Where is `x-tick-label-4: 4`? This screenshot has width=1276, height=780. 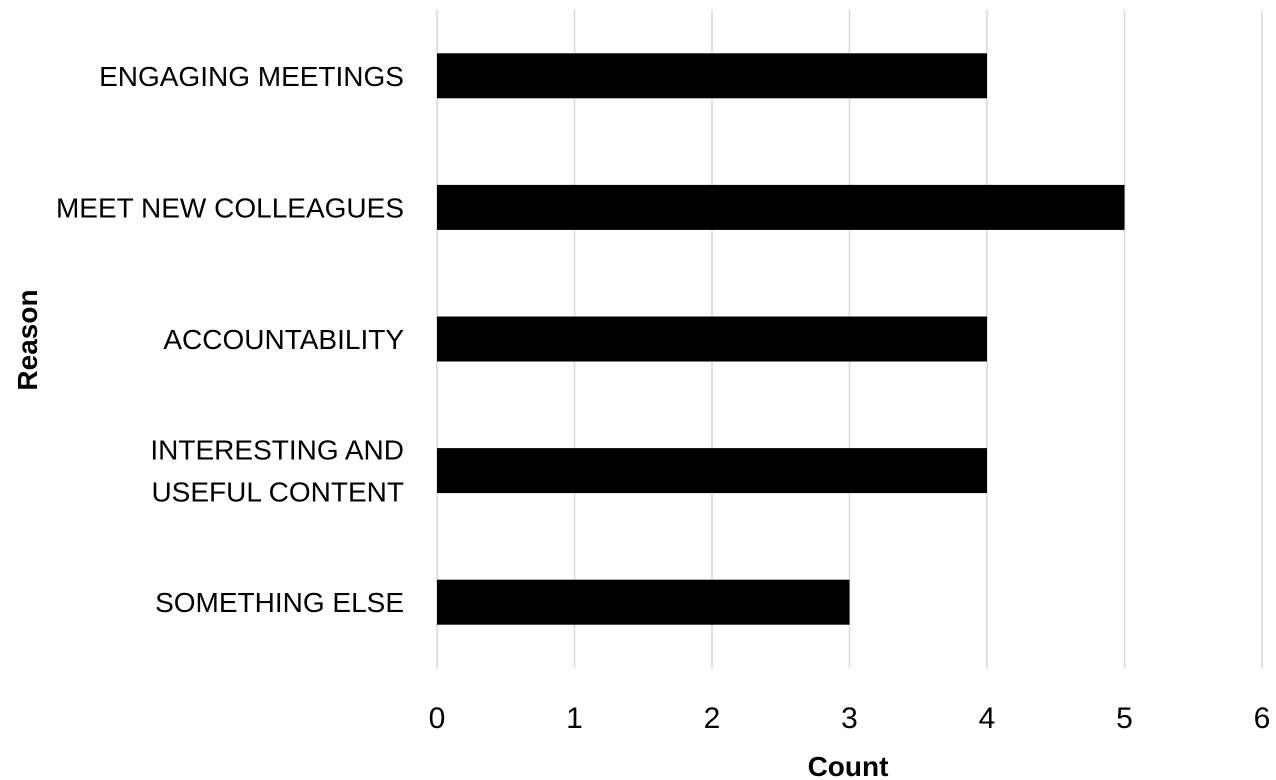
x-tick-label-4: 4 is located at coordinates (987, 718).